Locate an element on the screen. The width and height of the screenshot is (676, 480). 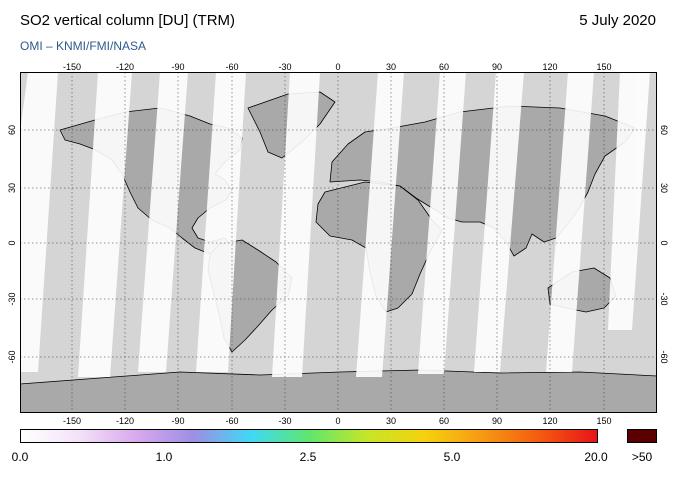
lon-tick-top: -120 is located at coordinates (125, 67).